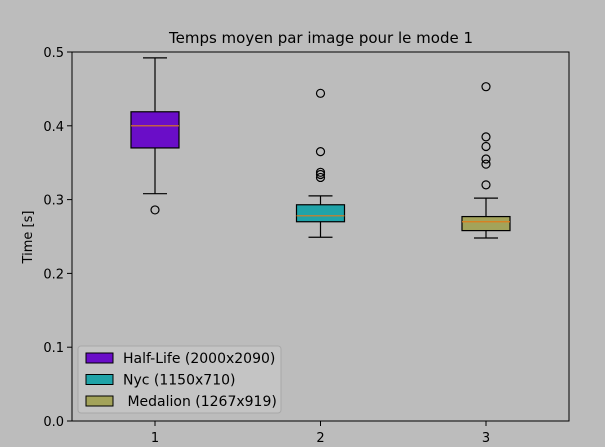  What do you see at coordinates (199, 359) in the screenshot?
I see `legend-label: Half-Life (2000x2090)` at bounding box center [199, 359].